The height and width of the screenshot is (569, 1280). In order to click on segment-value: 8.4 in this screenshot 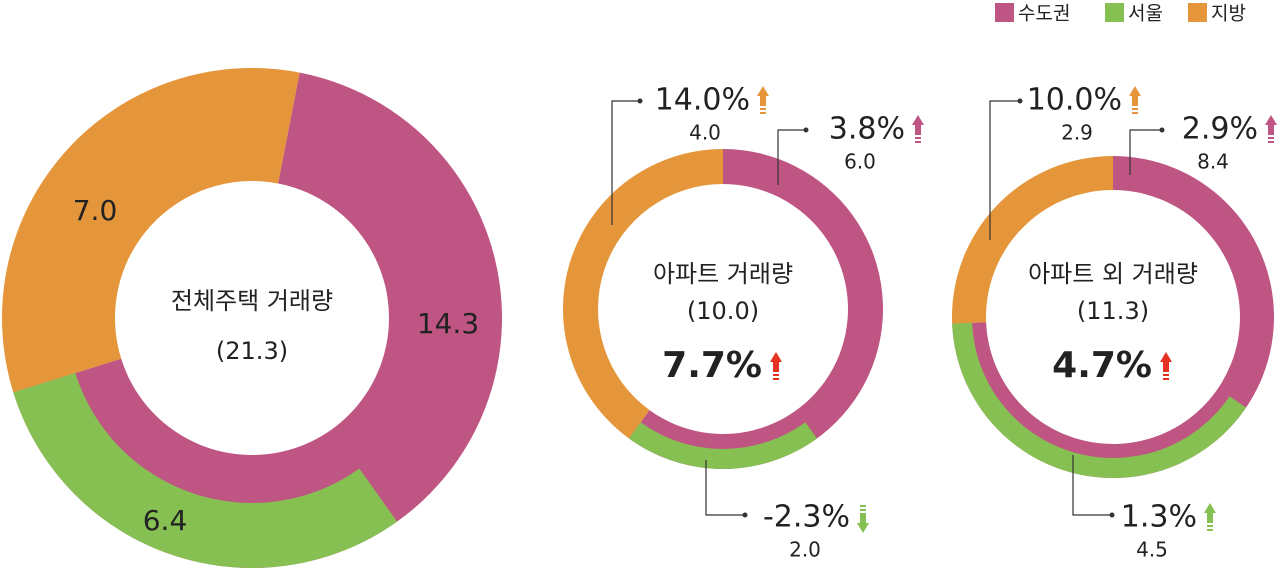, I will do `click(1213, 162)`.